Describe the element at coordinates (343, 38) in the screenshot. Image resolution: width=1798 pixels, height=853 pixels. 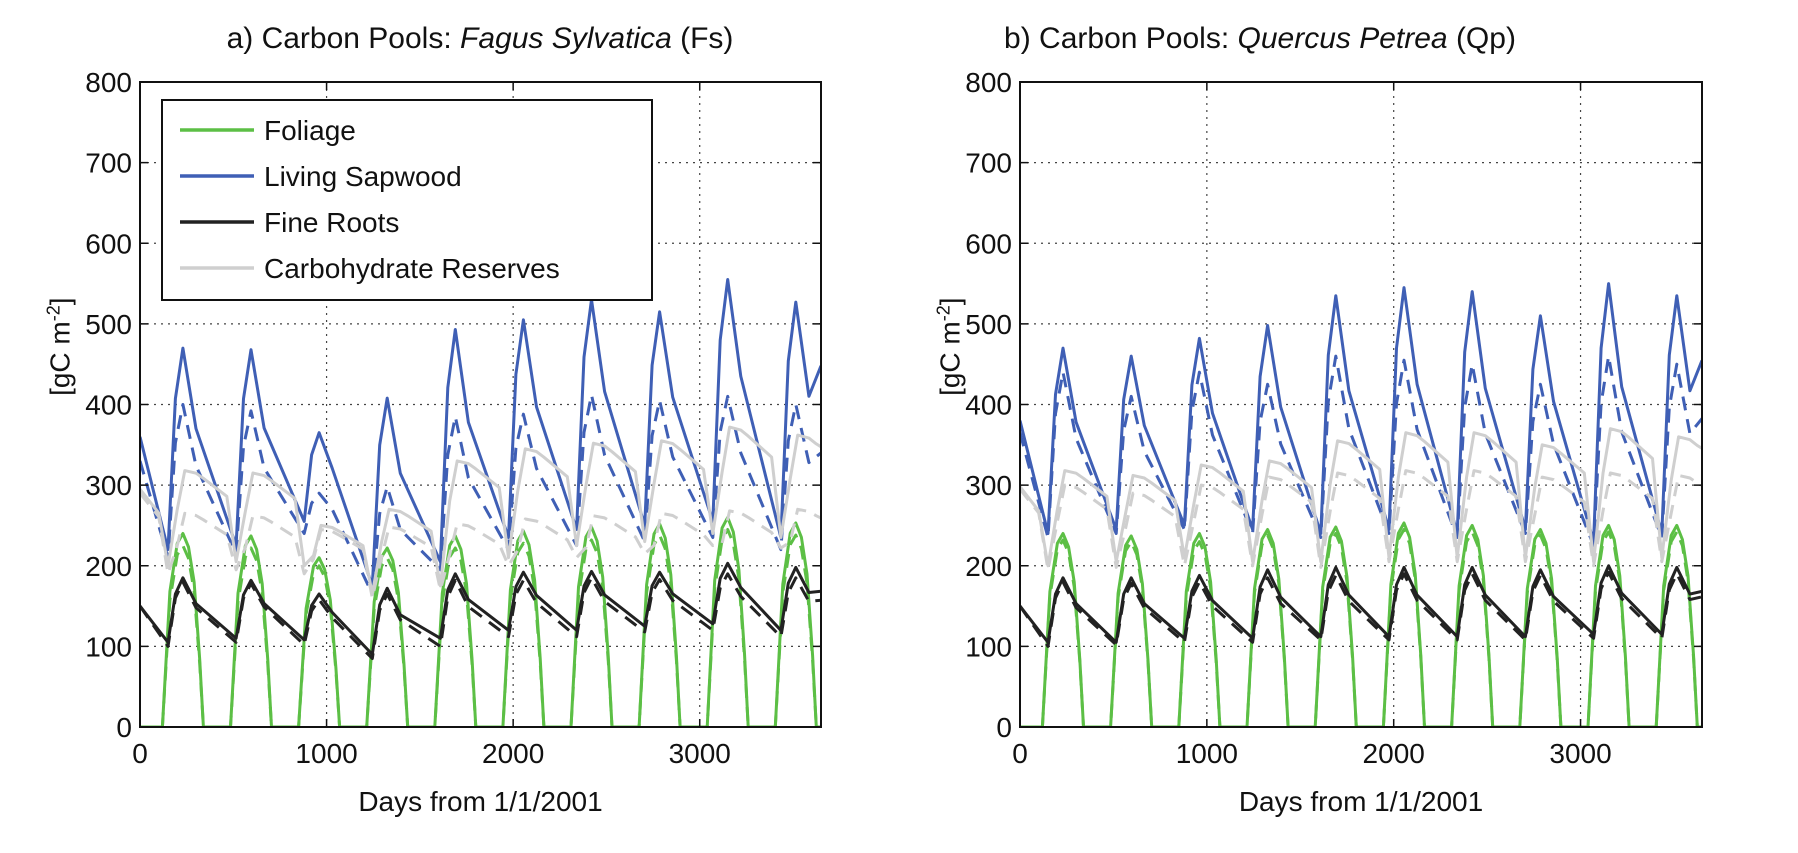
I see `title-prefix: a) Carbon Pools:` at that location.